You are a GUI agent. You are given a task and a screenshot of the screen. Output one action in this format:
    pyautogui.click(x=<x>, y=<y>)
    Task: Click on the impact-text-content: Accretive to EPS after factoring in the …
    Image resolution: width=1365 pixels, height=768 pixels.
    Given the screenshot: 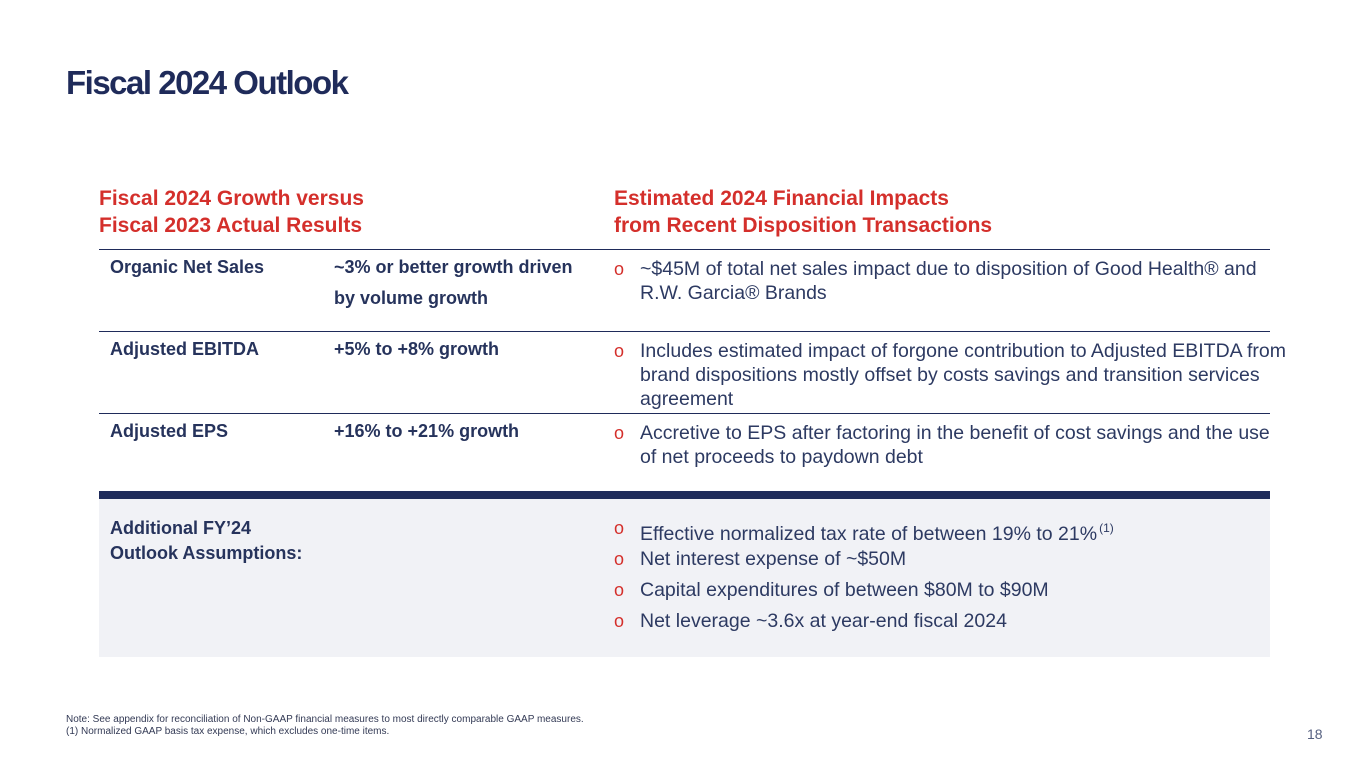 What is the action you would take?
    pyautogui.click(x=955, y=445)
    